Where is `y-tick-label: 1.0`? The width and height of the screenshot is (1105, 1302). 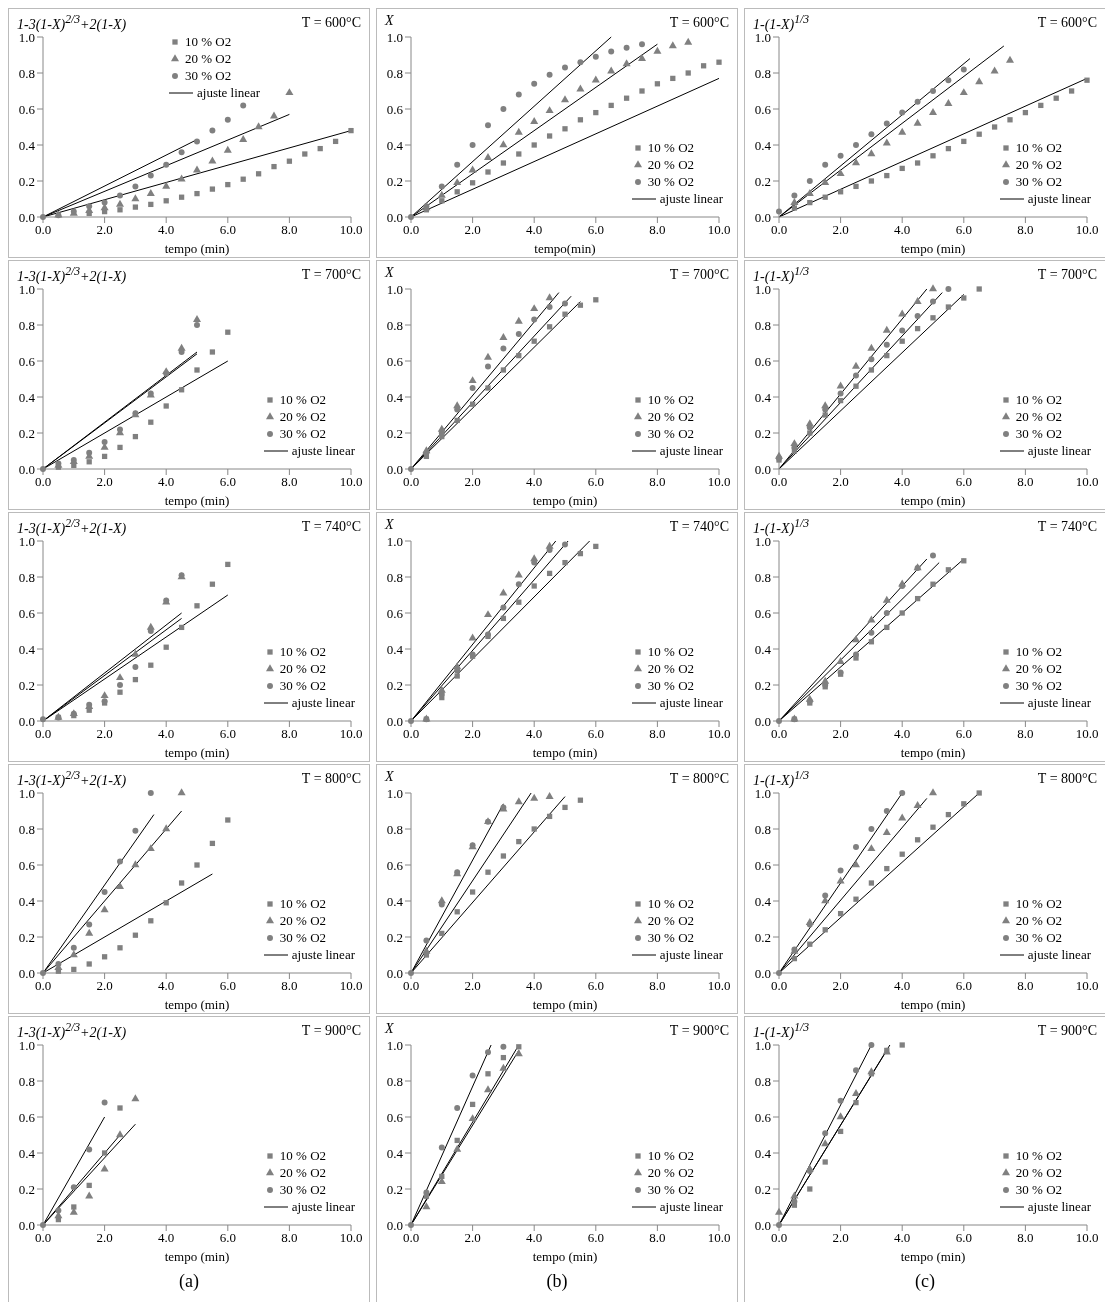 y-tick-label: 1.0 is located at coordinates (394, 793).